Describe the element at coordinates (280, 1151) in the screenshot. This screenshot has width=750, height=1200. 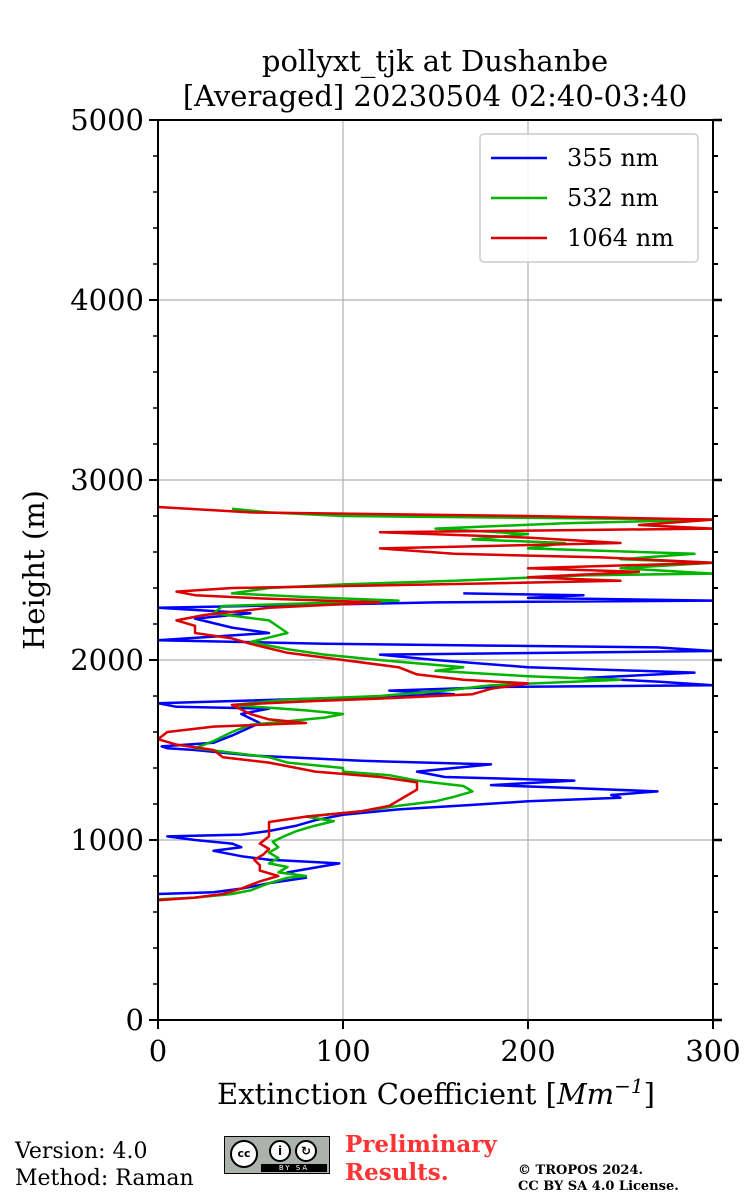
I see `attribution-icon: i` at that location.